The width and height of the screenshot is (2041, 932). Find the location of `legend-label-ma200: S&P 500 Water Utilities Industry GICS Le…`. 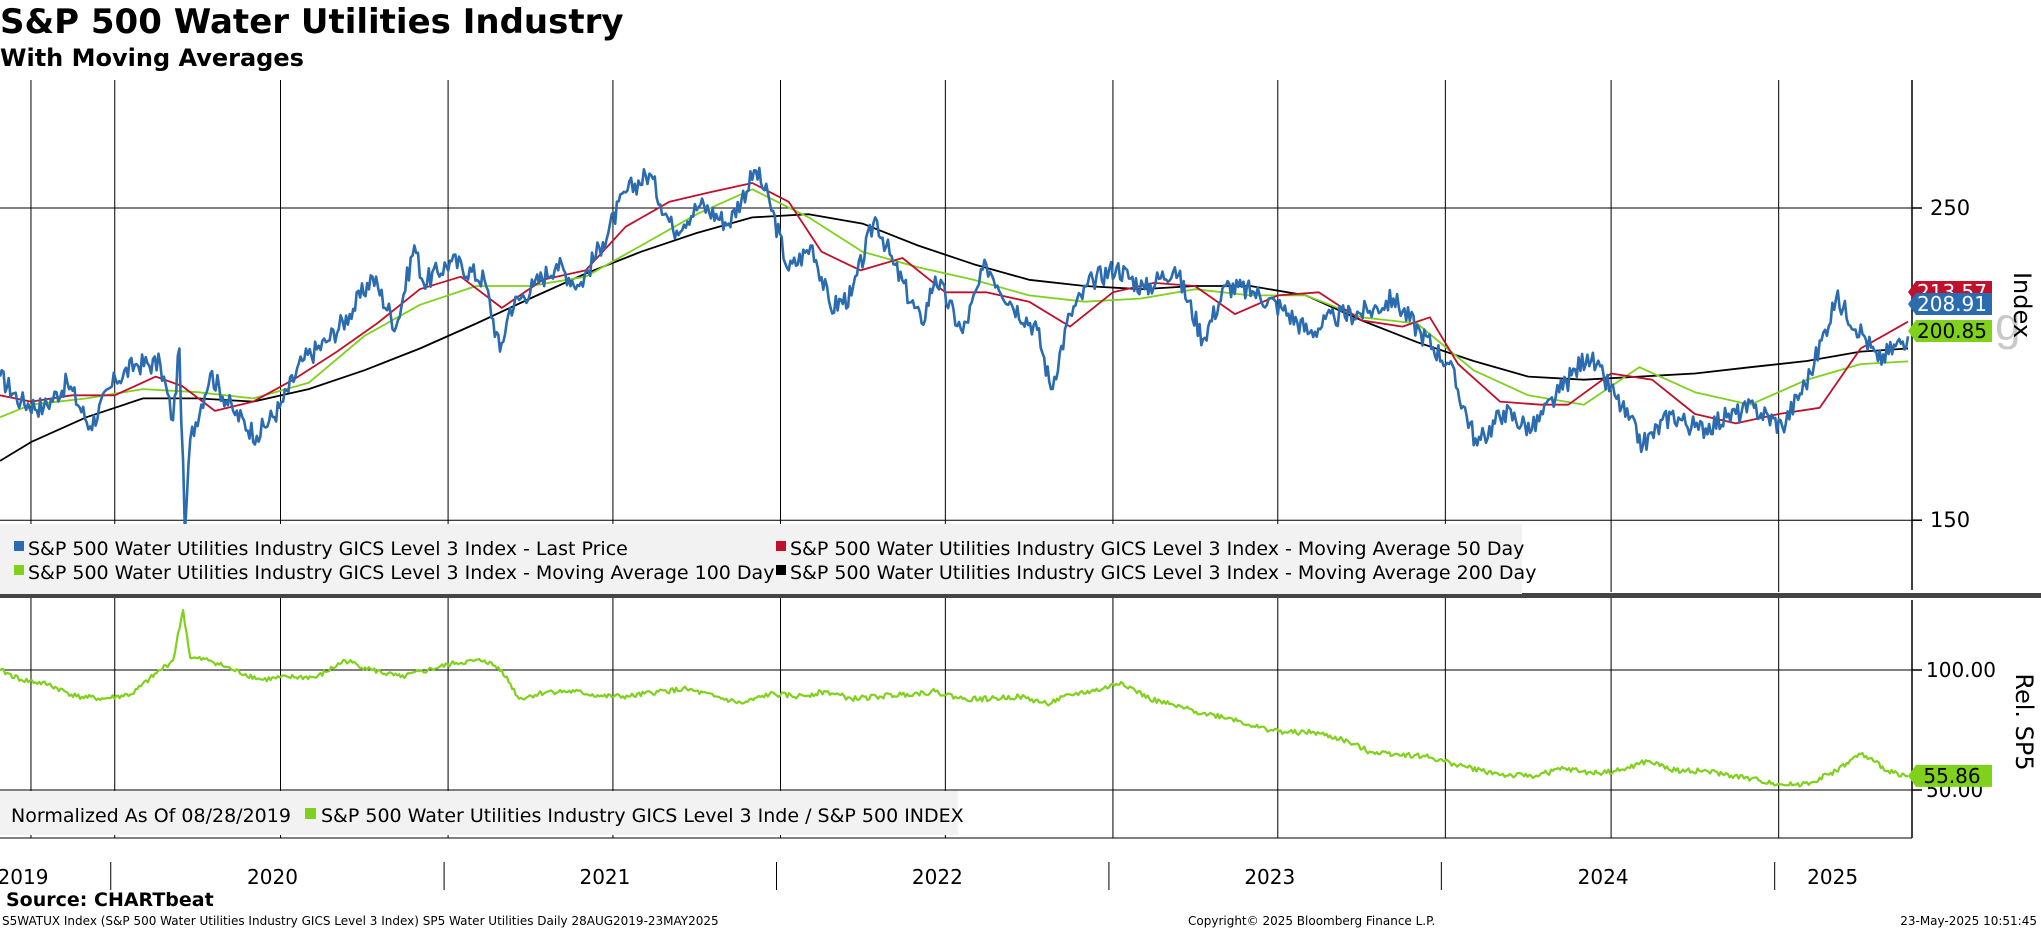

legend-label-ma200: S&P 500 Water Utilities Industry GICS Le… is located at coordinates (1163, 573).